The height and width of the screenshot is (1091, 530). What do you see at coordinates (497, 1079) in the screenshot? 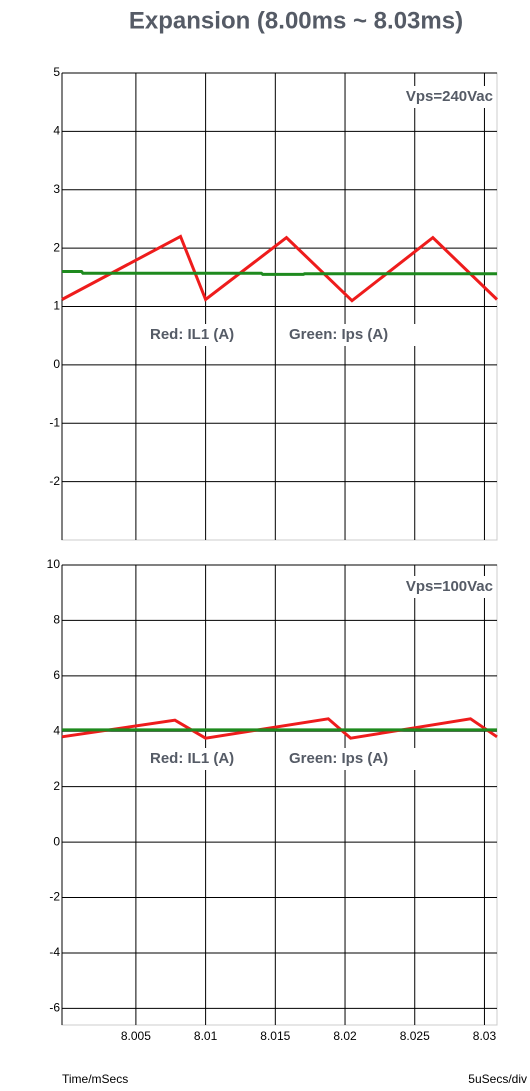
I see `footer-right: 5uSecs/div` at bounding box center [497, 1079].